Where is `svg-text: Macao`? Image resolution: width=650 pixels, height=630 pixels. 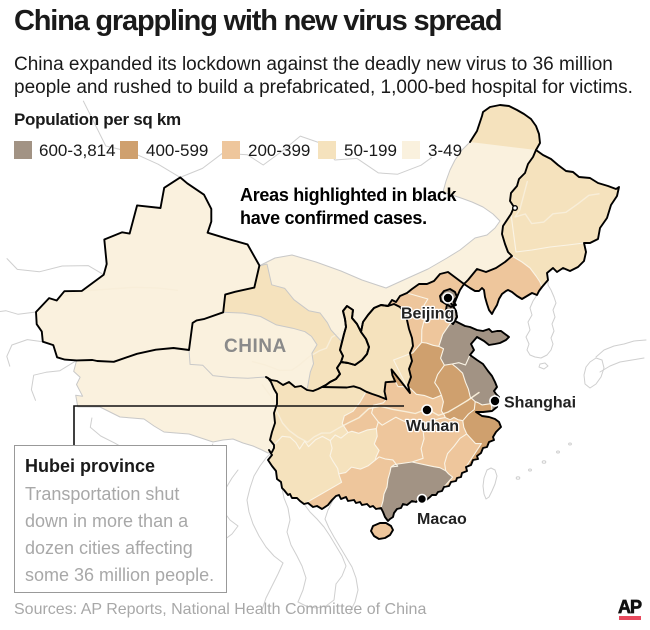
svg-text: Macao is located at coordinates (442, 519).